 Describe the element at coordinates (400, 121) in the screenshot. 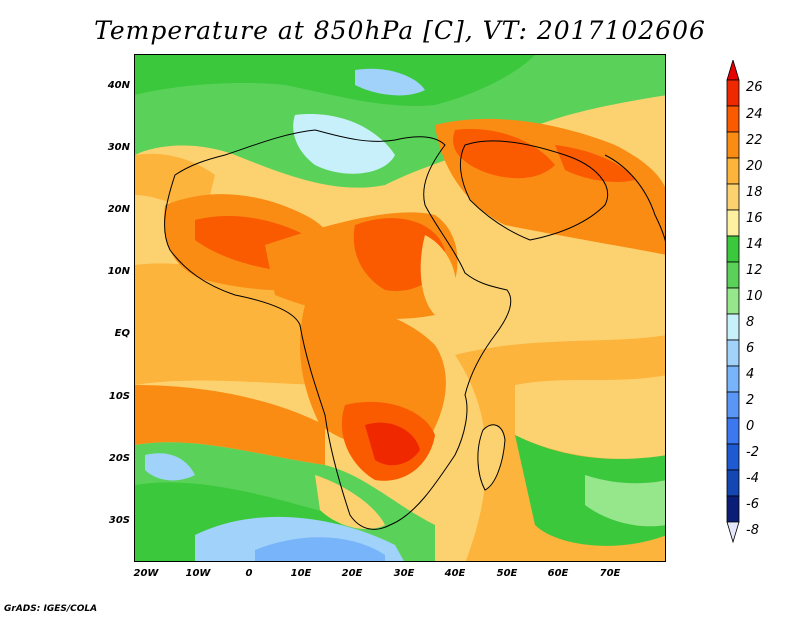

I see `northern-green` at that location.